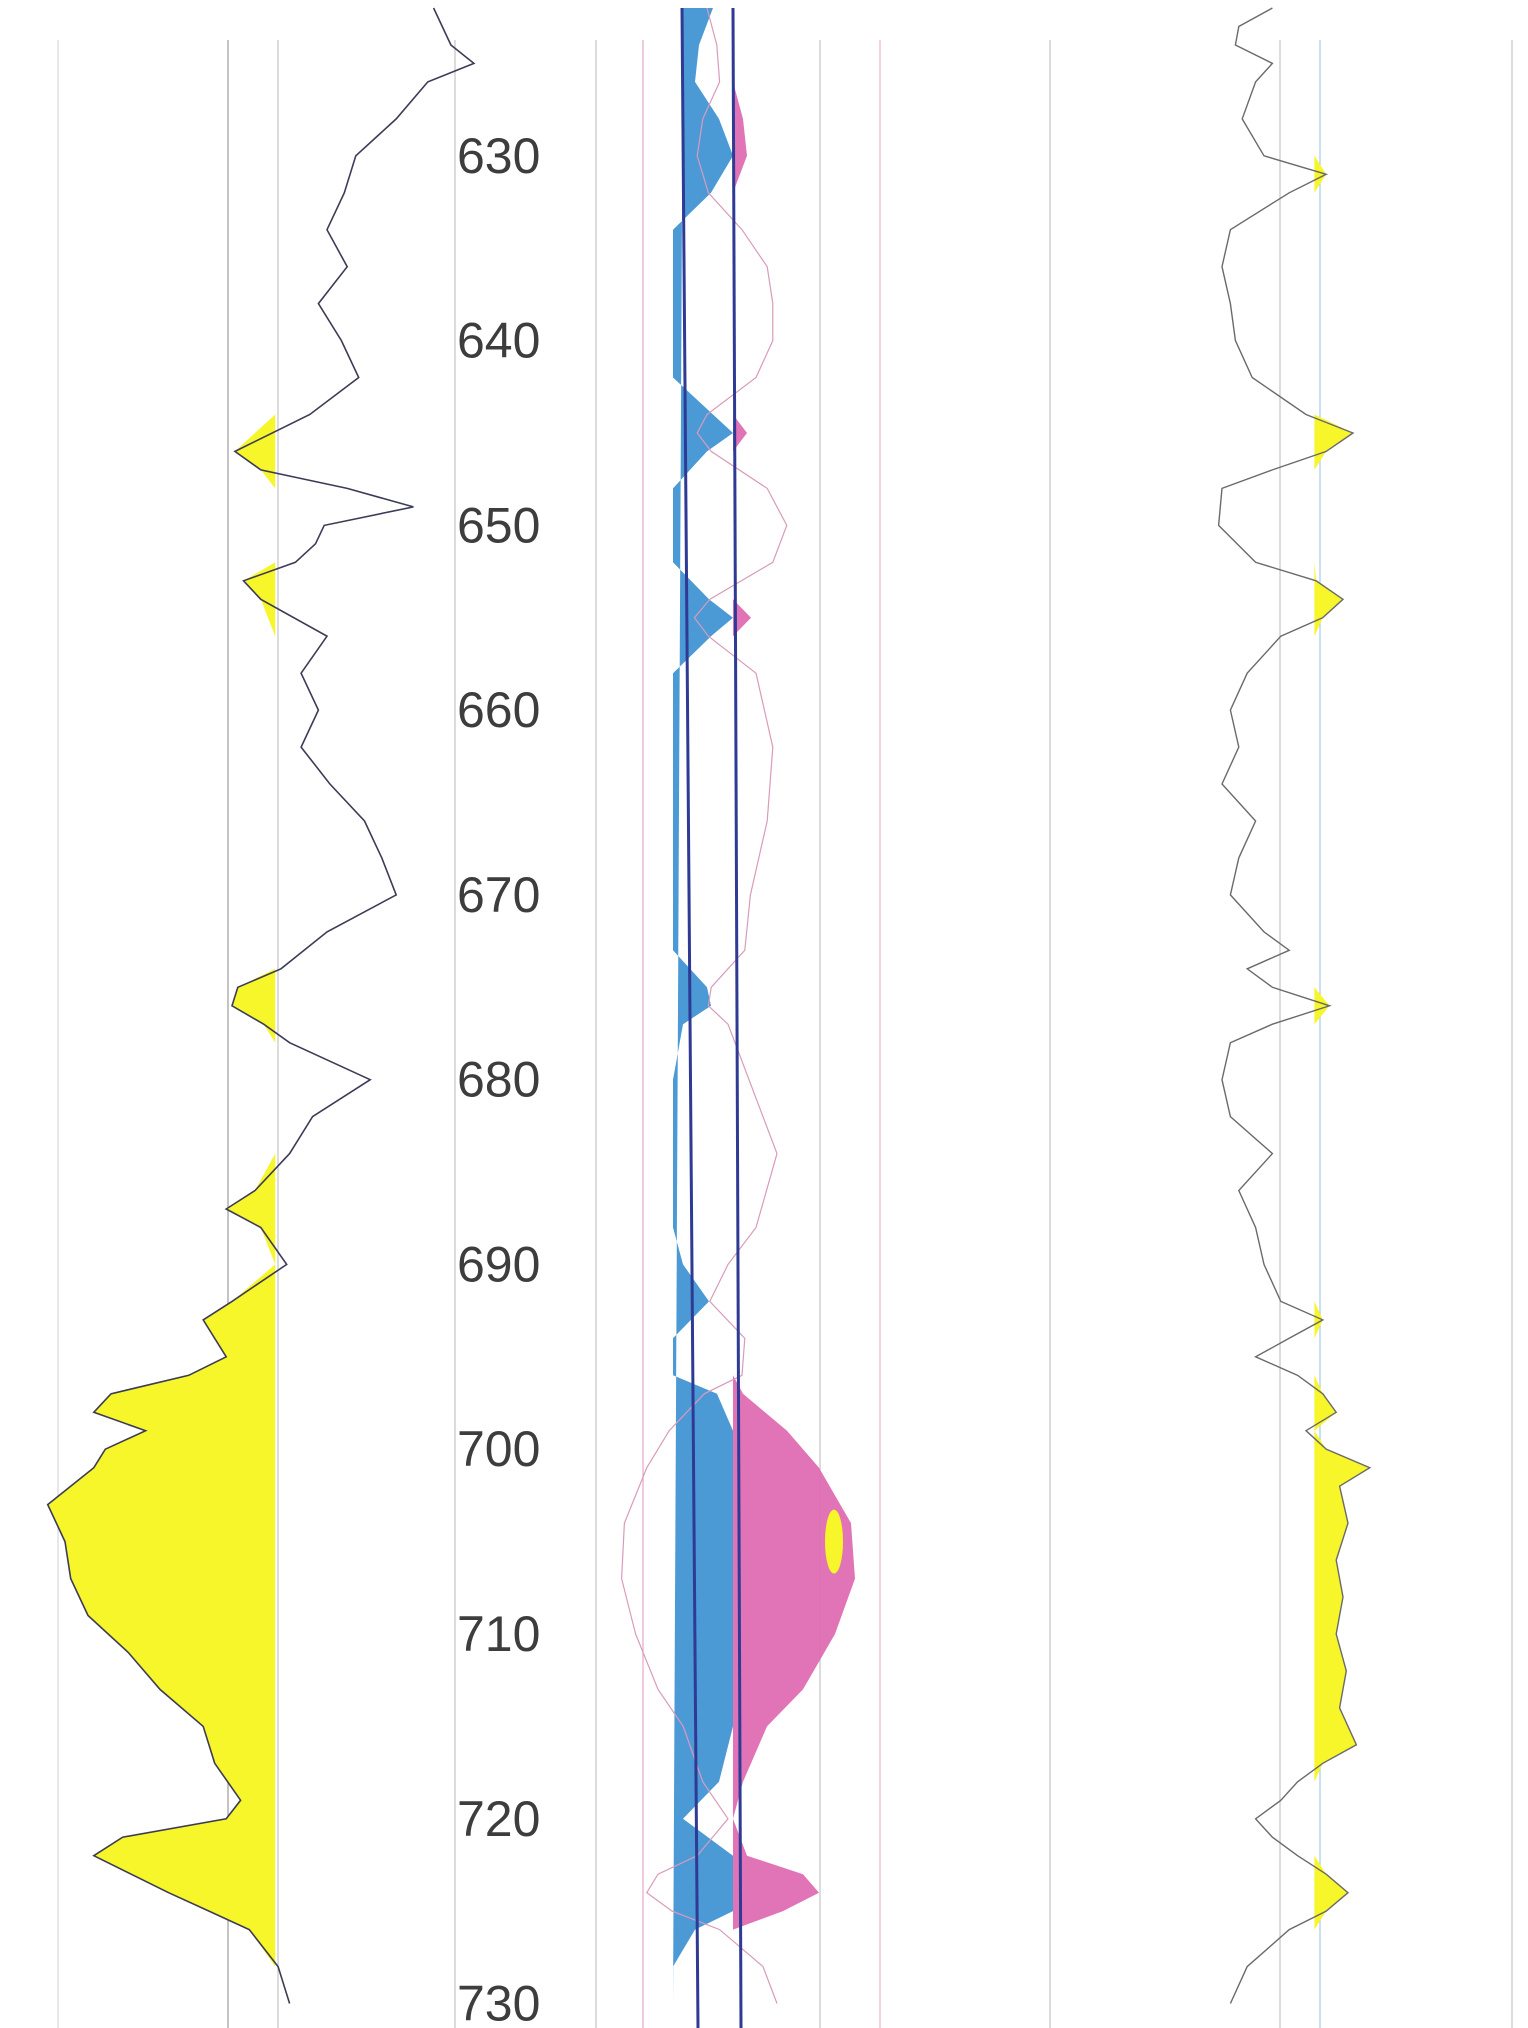 Image resolution: width=1528 pixels, height=2028 pixels. Describe the element at coordinates (498, 895) in the screenshot. I see `depth-label-670: 670` at that location.